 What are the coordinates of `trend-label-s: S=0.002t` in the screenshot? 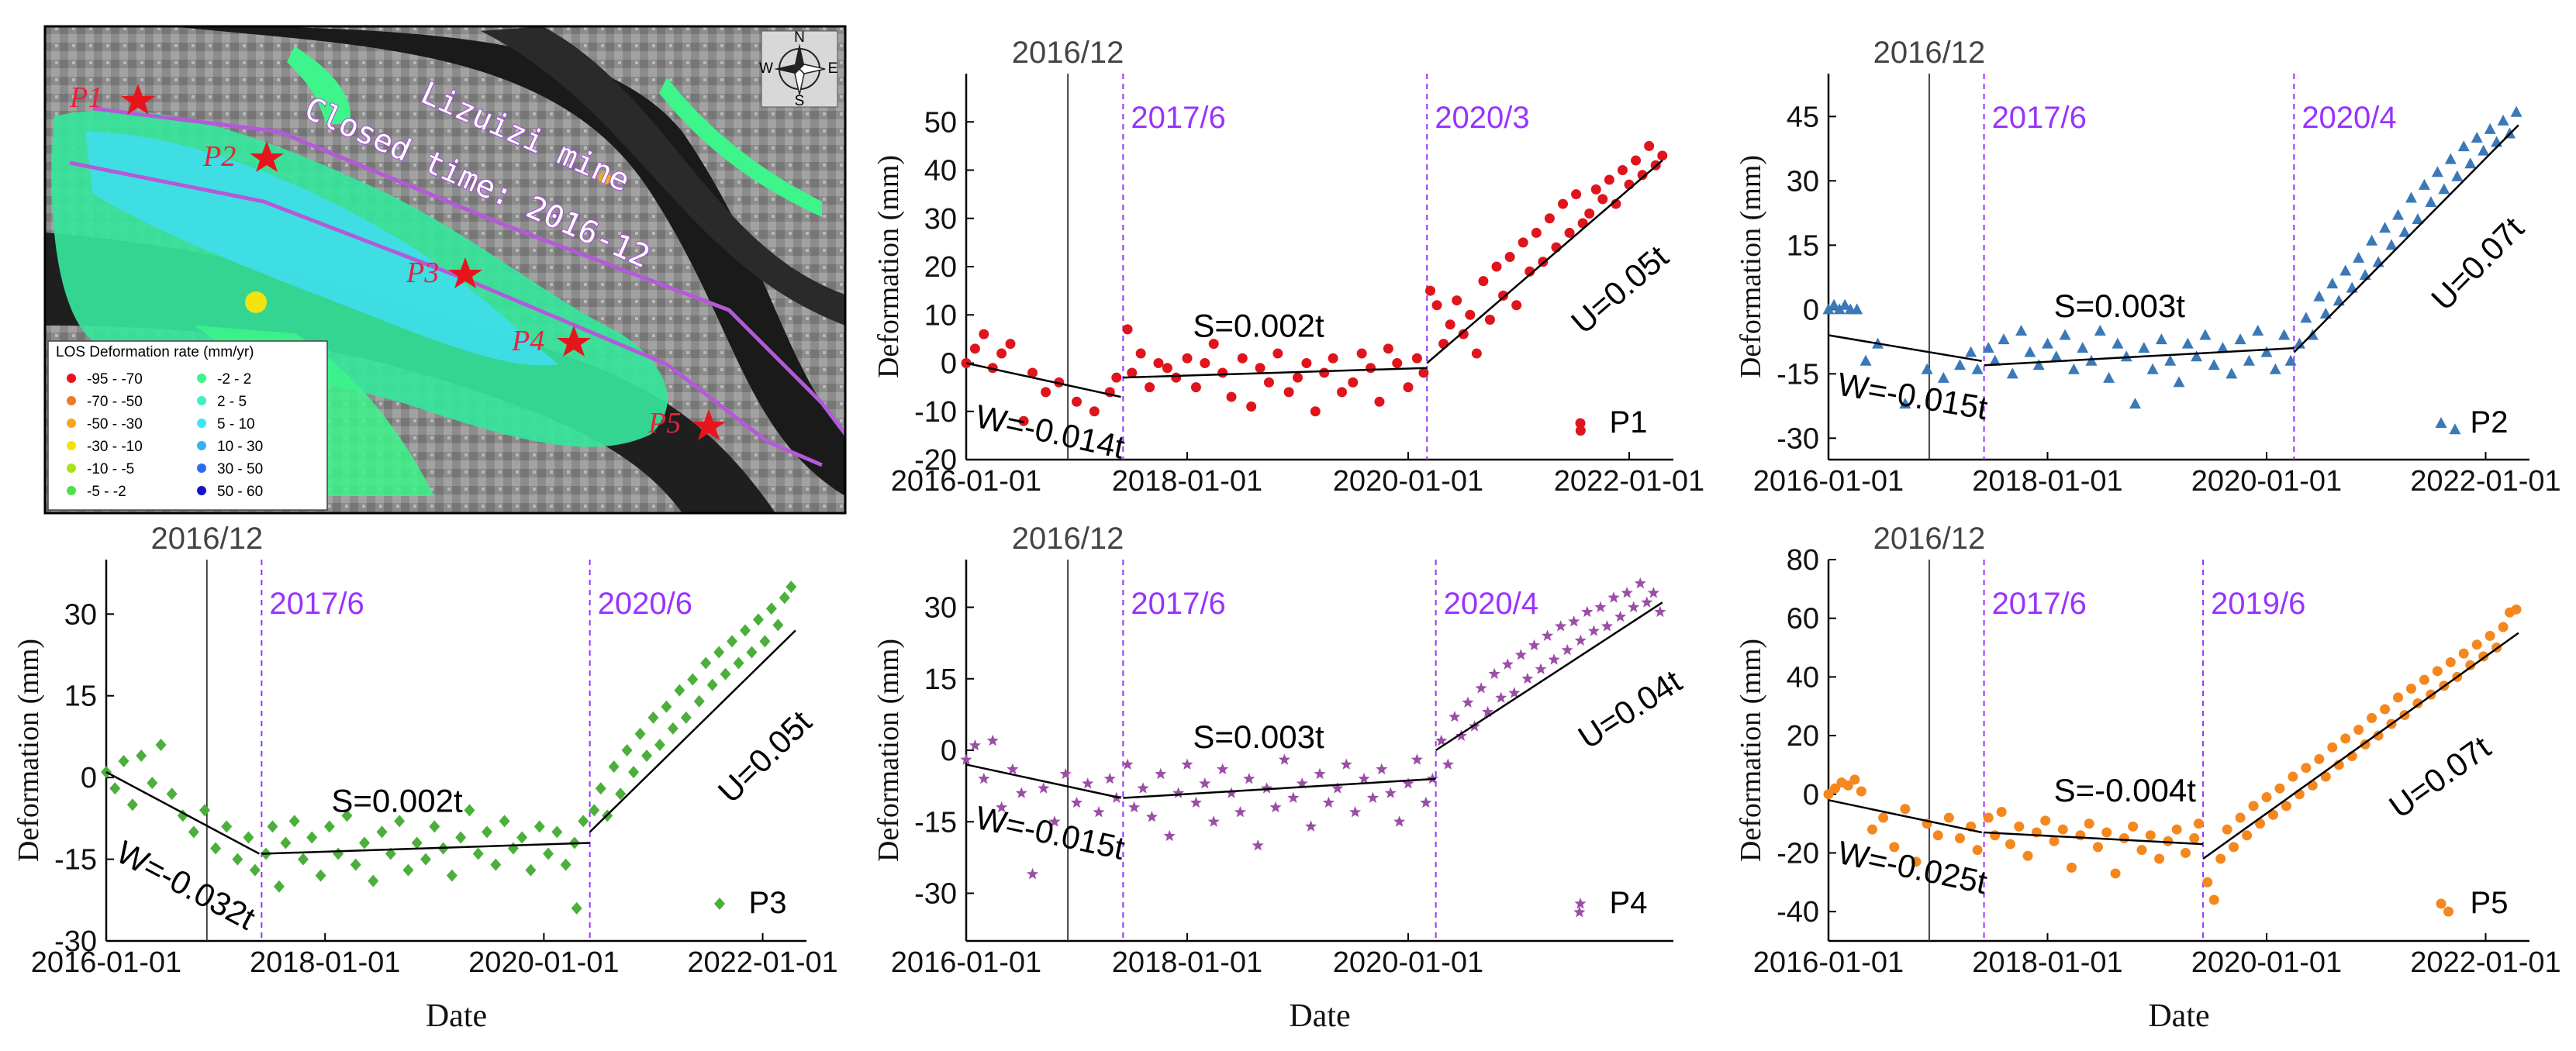 It's located at (1258, 326).